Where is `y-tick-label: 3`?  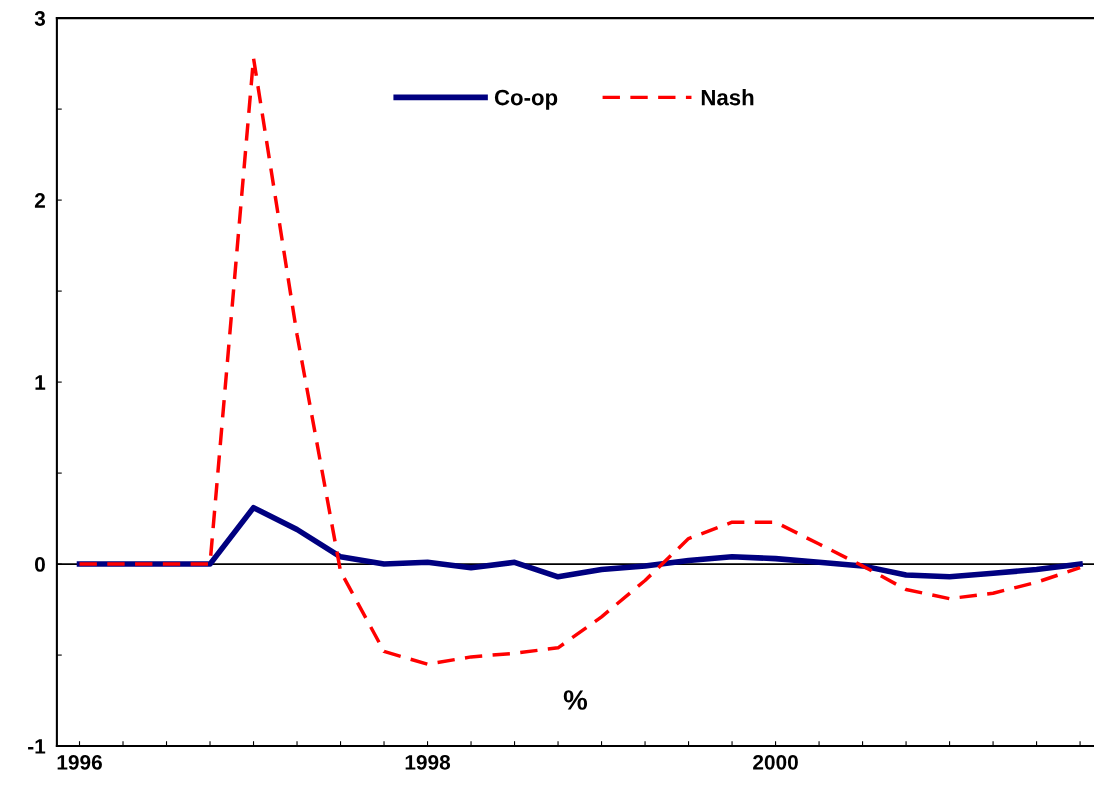 y-tick-label: 3 is located at coordinates (40, 18).